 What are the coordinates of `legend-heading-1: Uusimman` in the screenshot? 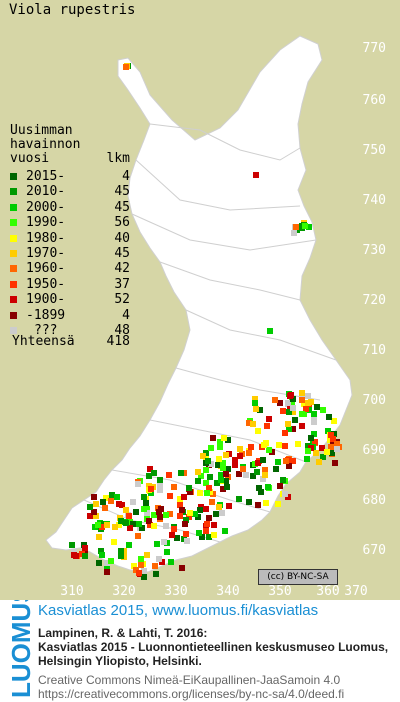 It's located at (41, 130).